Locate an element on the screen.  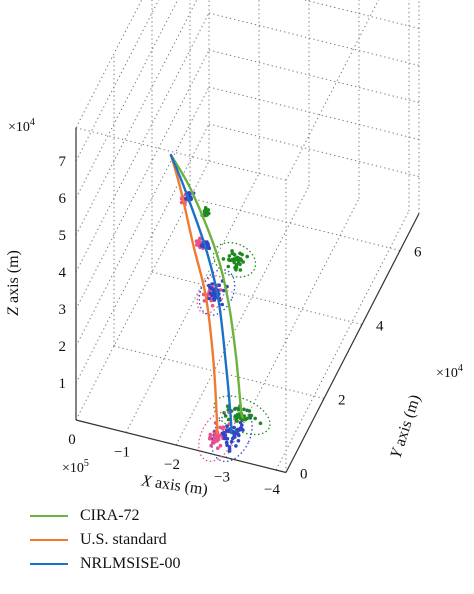
y-tick-label: 0 is located at coordinates (304, 475).